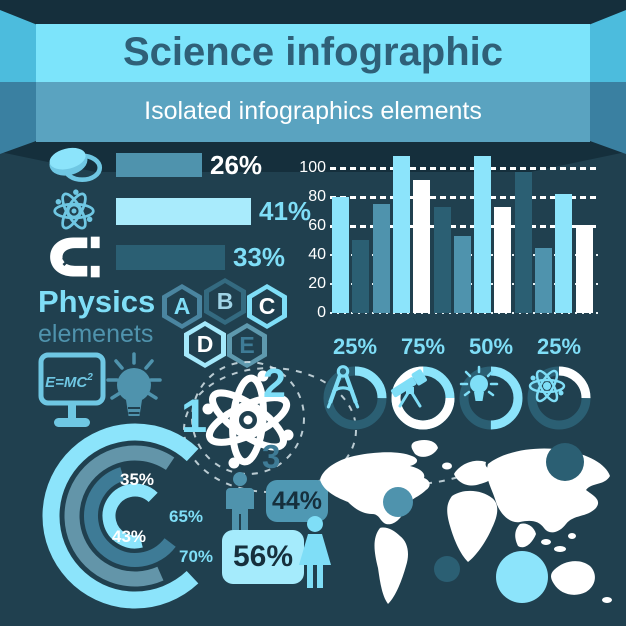 The height and width of the screenshot is (626, 626). Describe the element at coordinates (18, 82) in the screenshot. I see `header-left-edge` at that location.